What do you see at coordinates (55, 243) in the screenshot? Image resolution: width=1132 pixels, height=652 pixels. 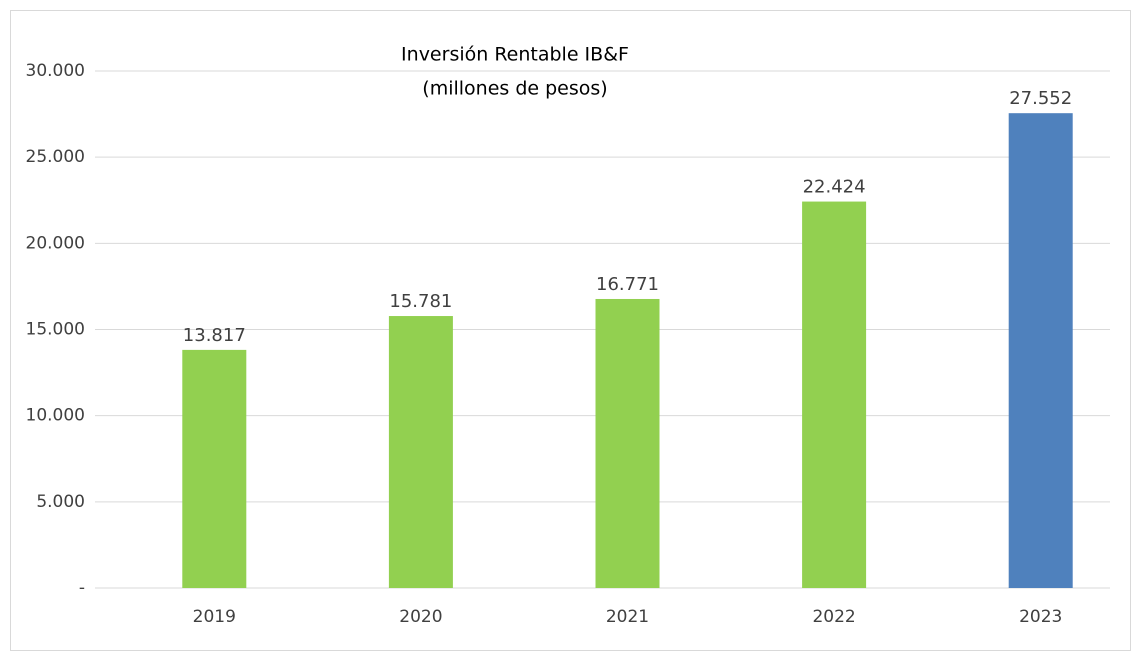 I see `y-tick-label: 20.000` at bounding box center [55, 243].